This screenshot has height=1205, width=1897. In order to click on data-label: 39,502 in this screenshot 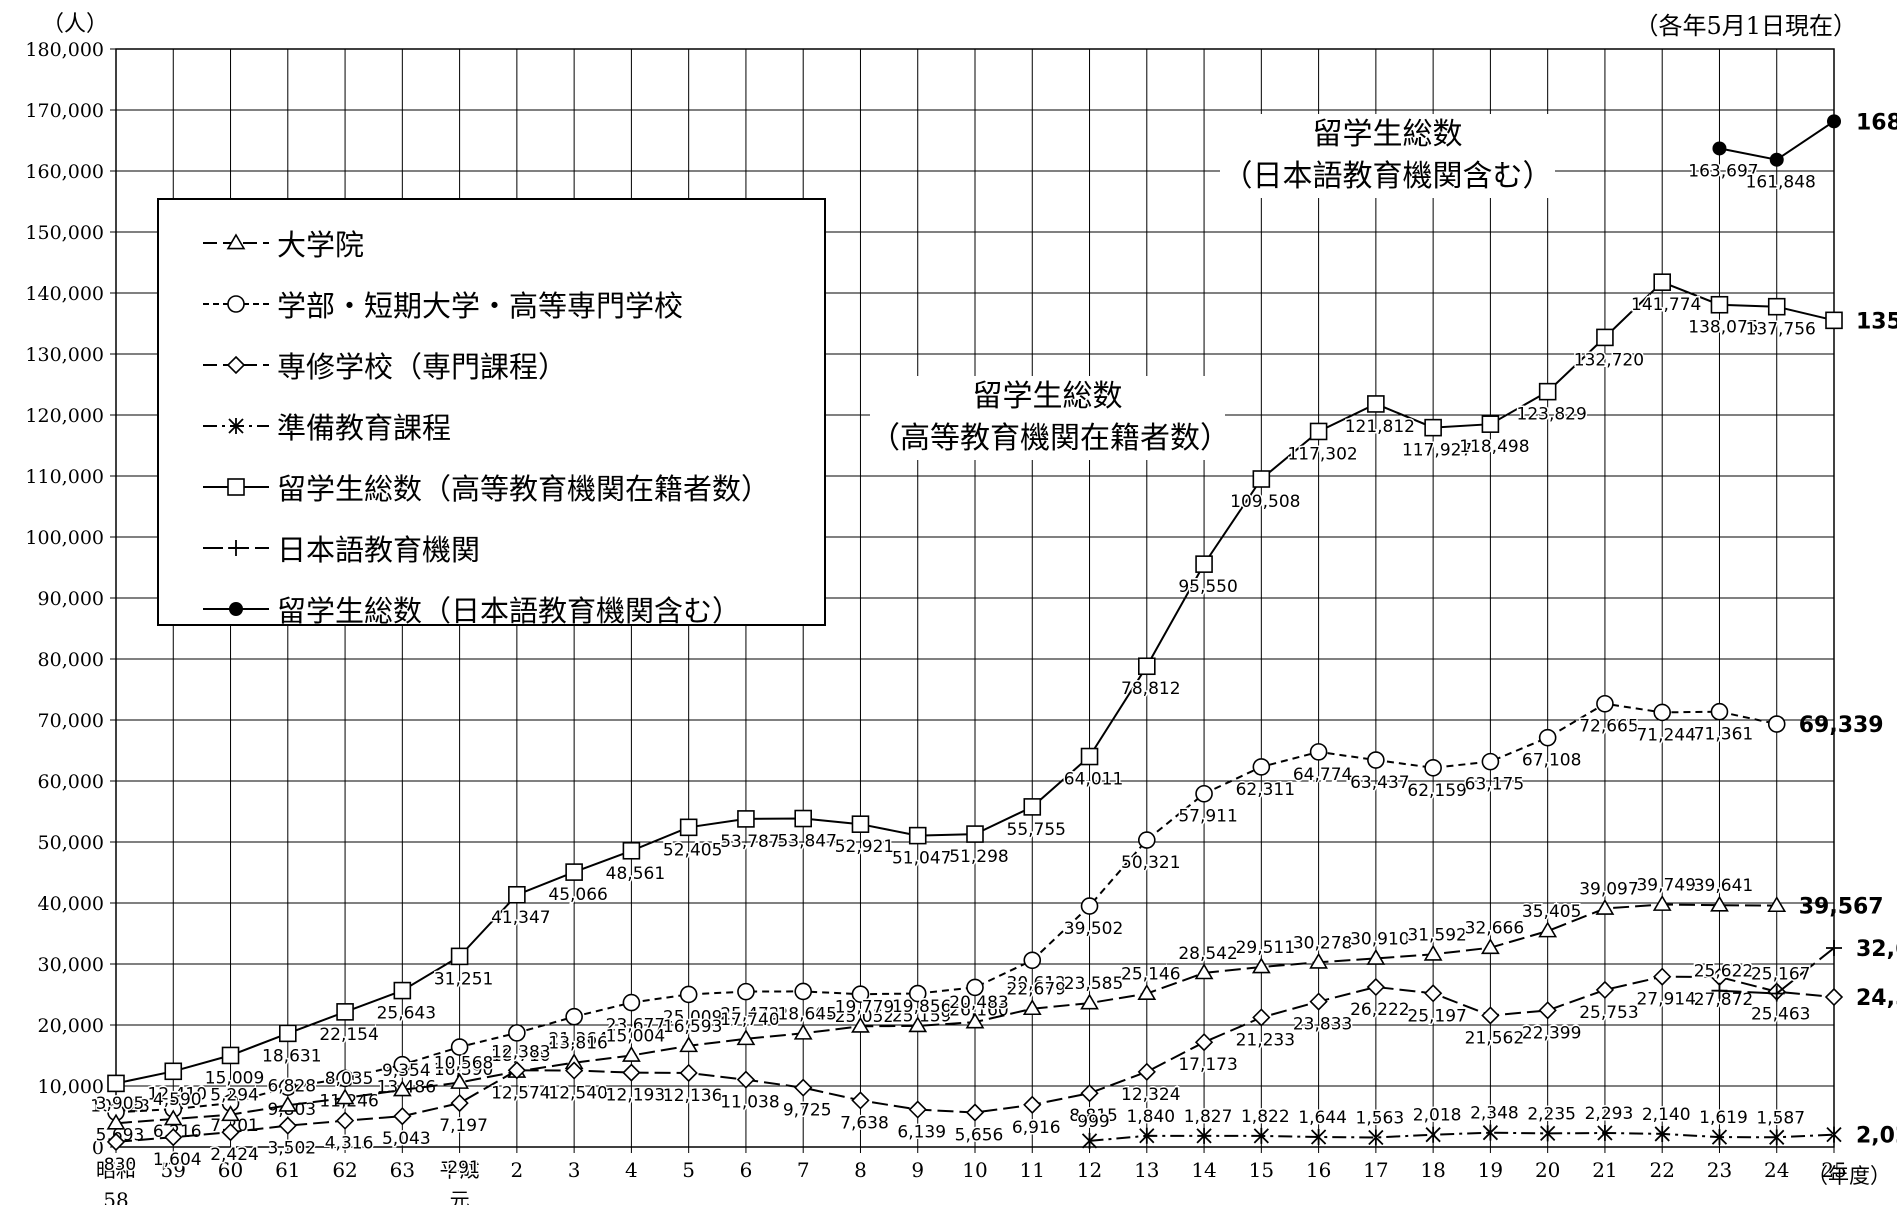, I will do `click(1093, 929)`.